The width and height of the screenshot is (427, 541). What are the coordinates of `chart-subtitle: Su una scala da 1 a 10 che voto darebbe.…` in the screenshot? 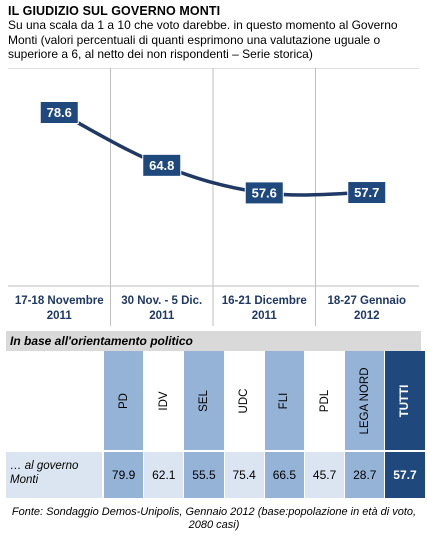 It's located at (203, 39).